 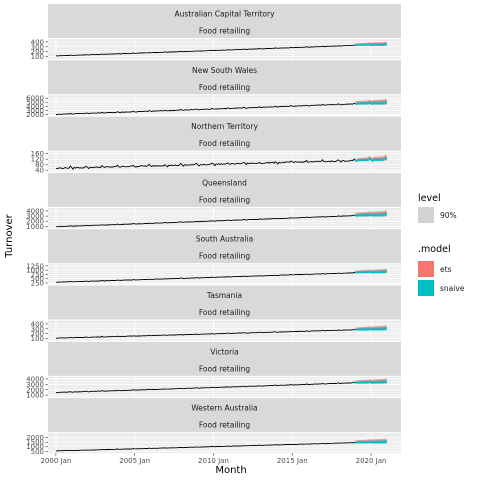 What do you see at coordinates (446, 269) in the screenshot?
I see `legend-label-ets: ets` at bounding box center [446, 269].